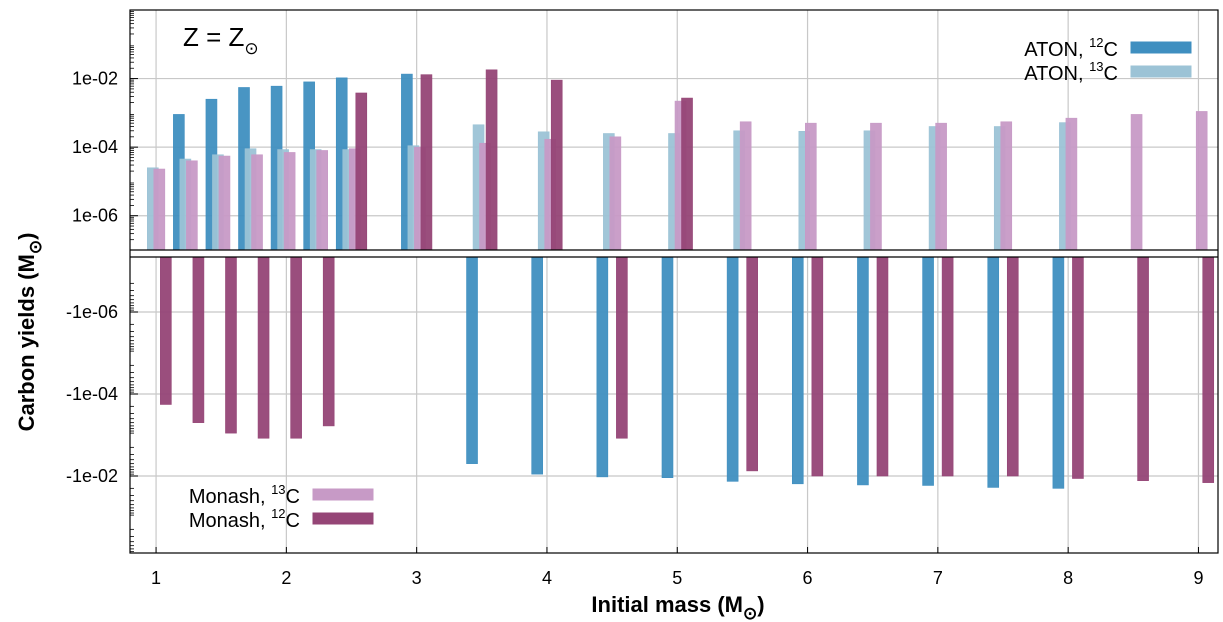 This screenshot has height=622, width=1223. I want to click on minor-ticks, so click(132, 282).